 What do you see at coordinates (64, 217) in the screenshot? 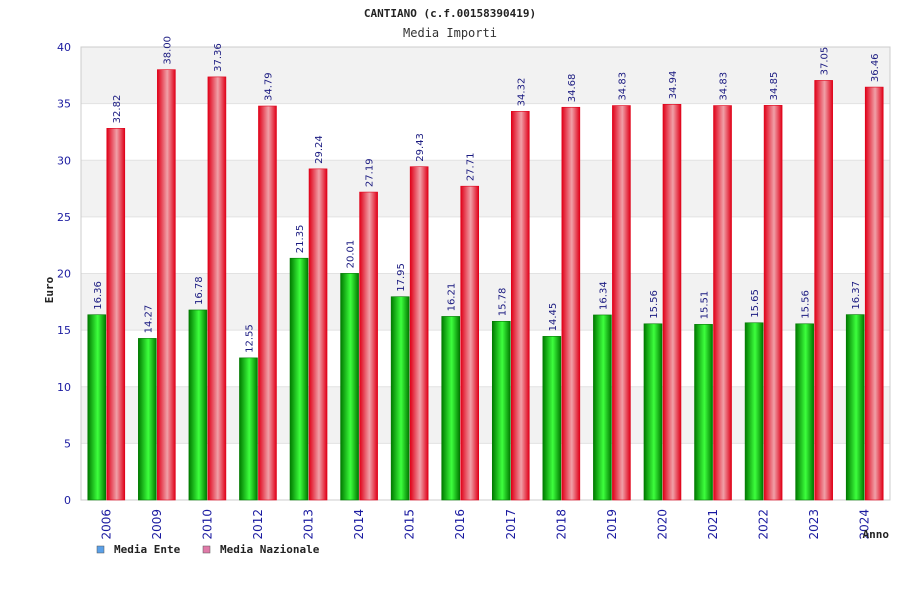
I see `y-tick-label: 25` at bounding box center [64, 217].